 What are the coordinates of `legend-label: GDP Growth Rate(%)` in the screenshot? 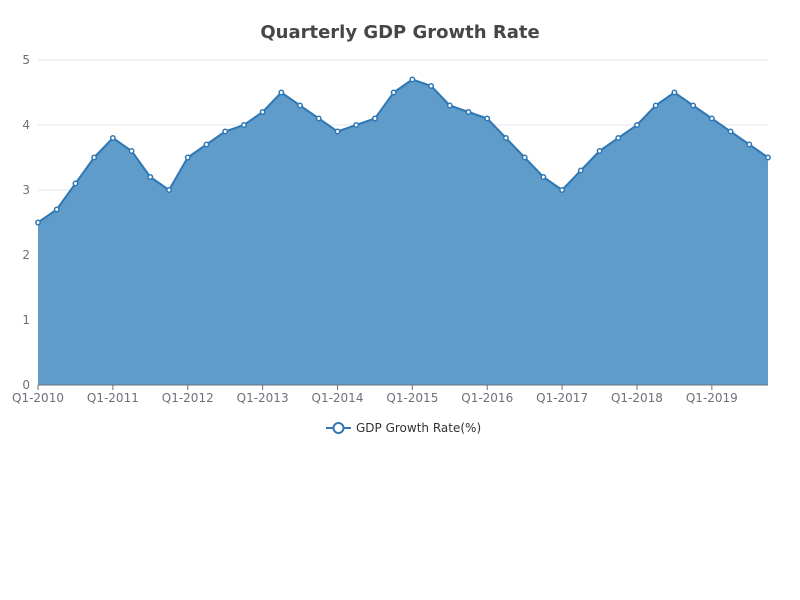 It's located at (418, 428).